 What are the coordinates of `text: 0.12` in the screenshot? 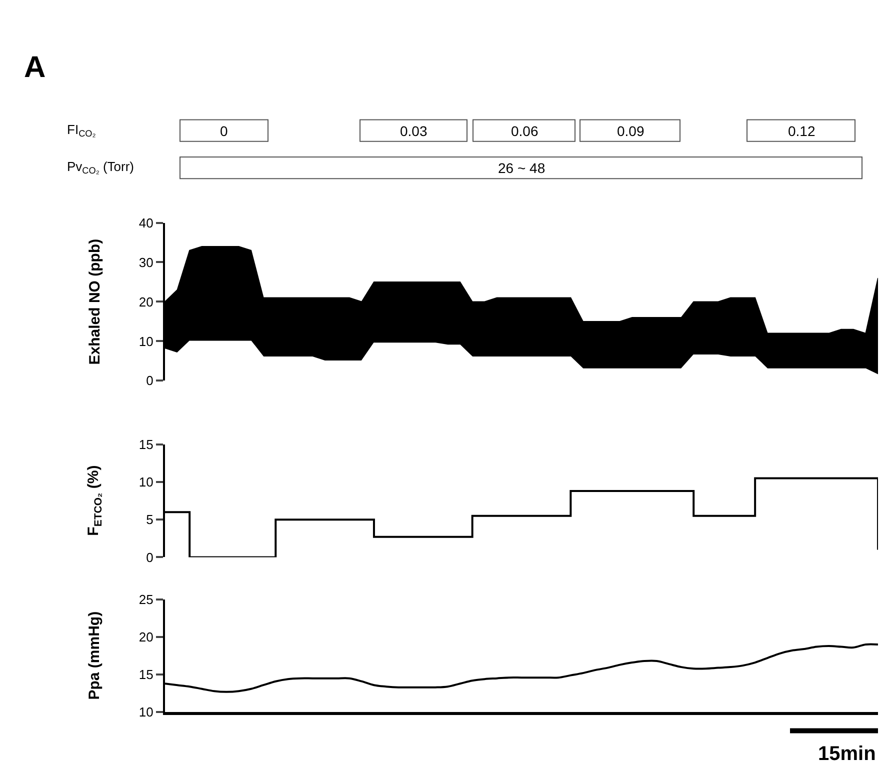 It's located at (802, 131).